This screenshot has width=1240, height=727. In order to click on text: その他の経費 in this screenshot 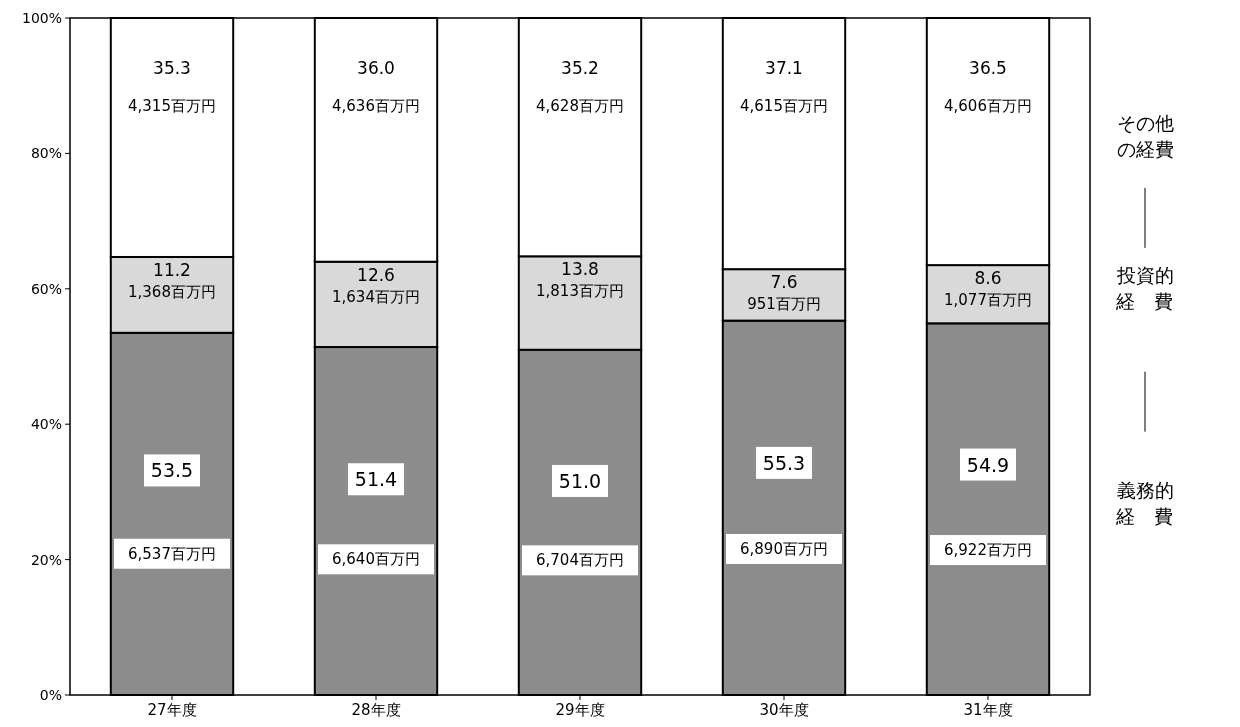, I will do `click(1145, 135)`.